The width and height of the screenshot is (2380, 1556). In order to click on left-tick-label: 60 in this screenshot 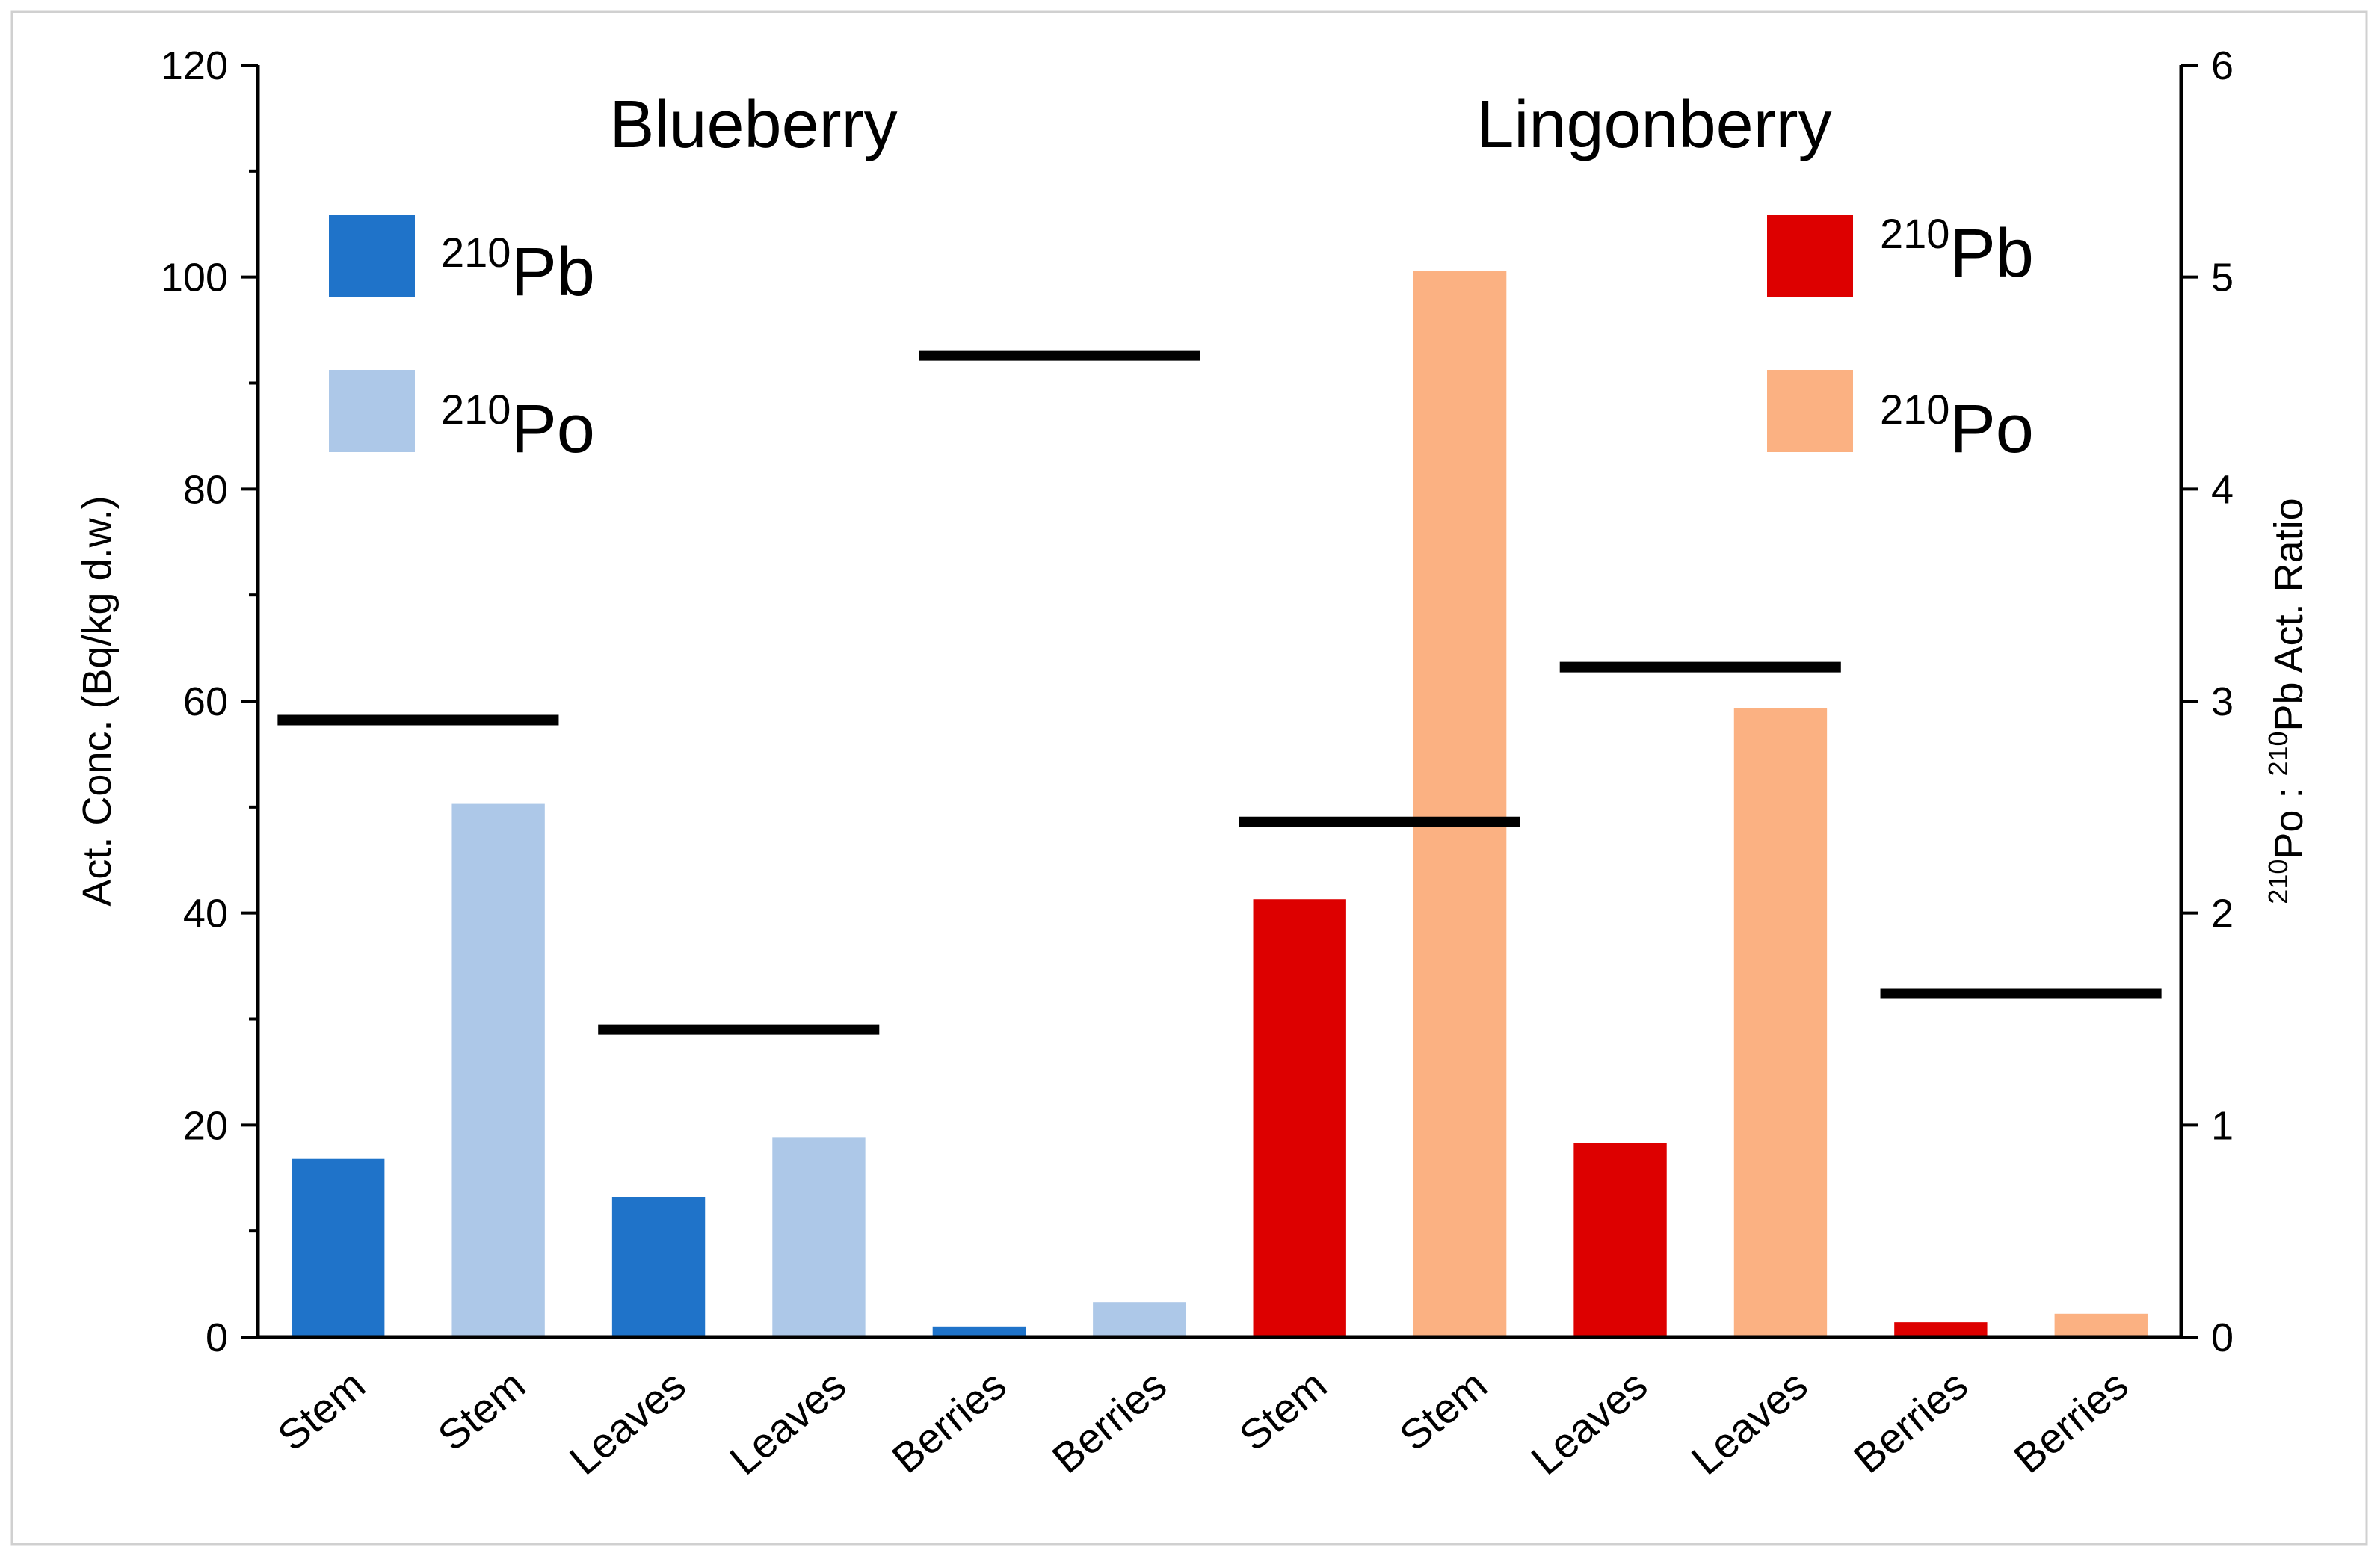, I will do `click(205, 701)`.